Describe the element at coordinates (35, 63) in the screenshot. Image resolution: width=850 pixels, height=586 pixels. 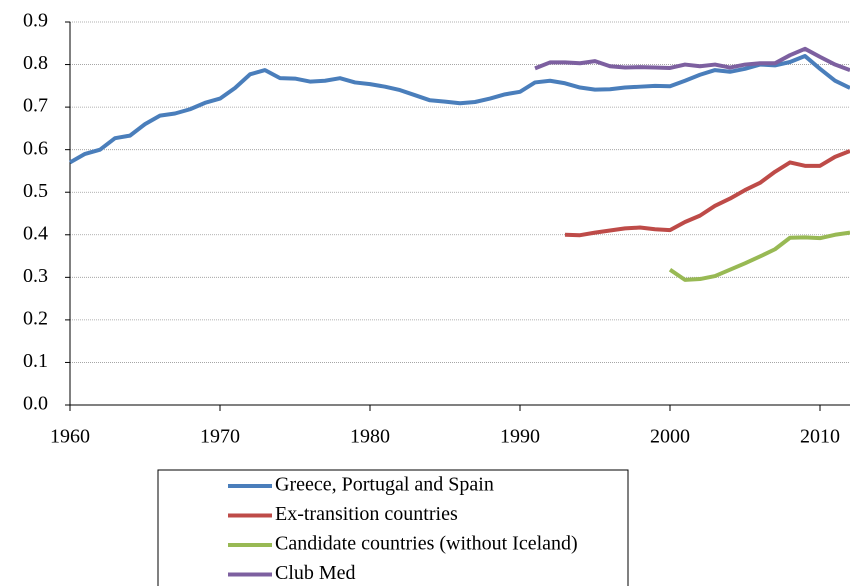
I see `y-tick-label: 0.8` at that location.